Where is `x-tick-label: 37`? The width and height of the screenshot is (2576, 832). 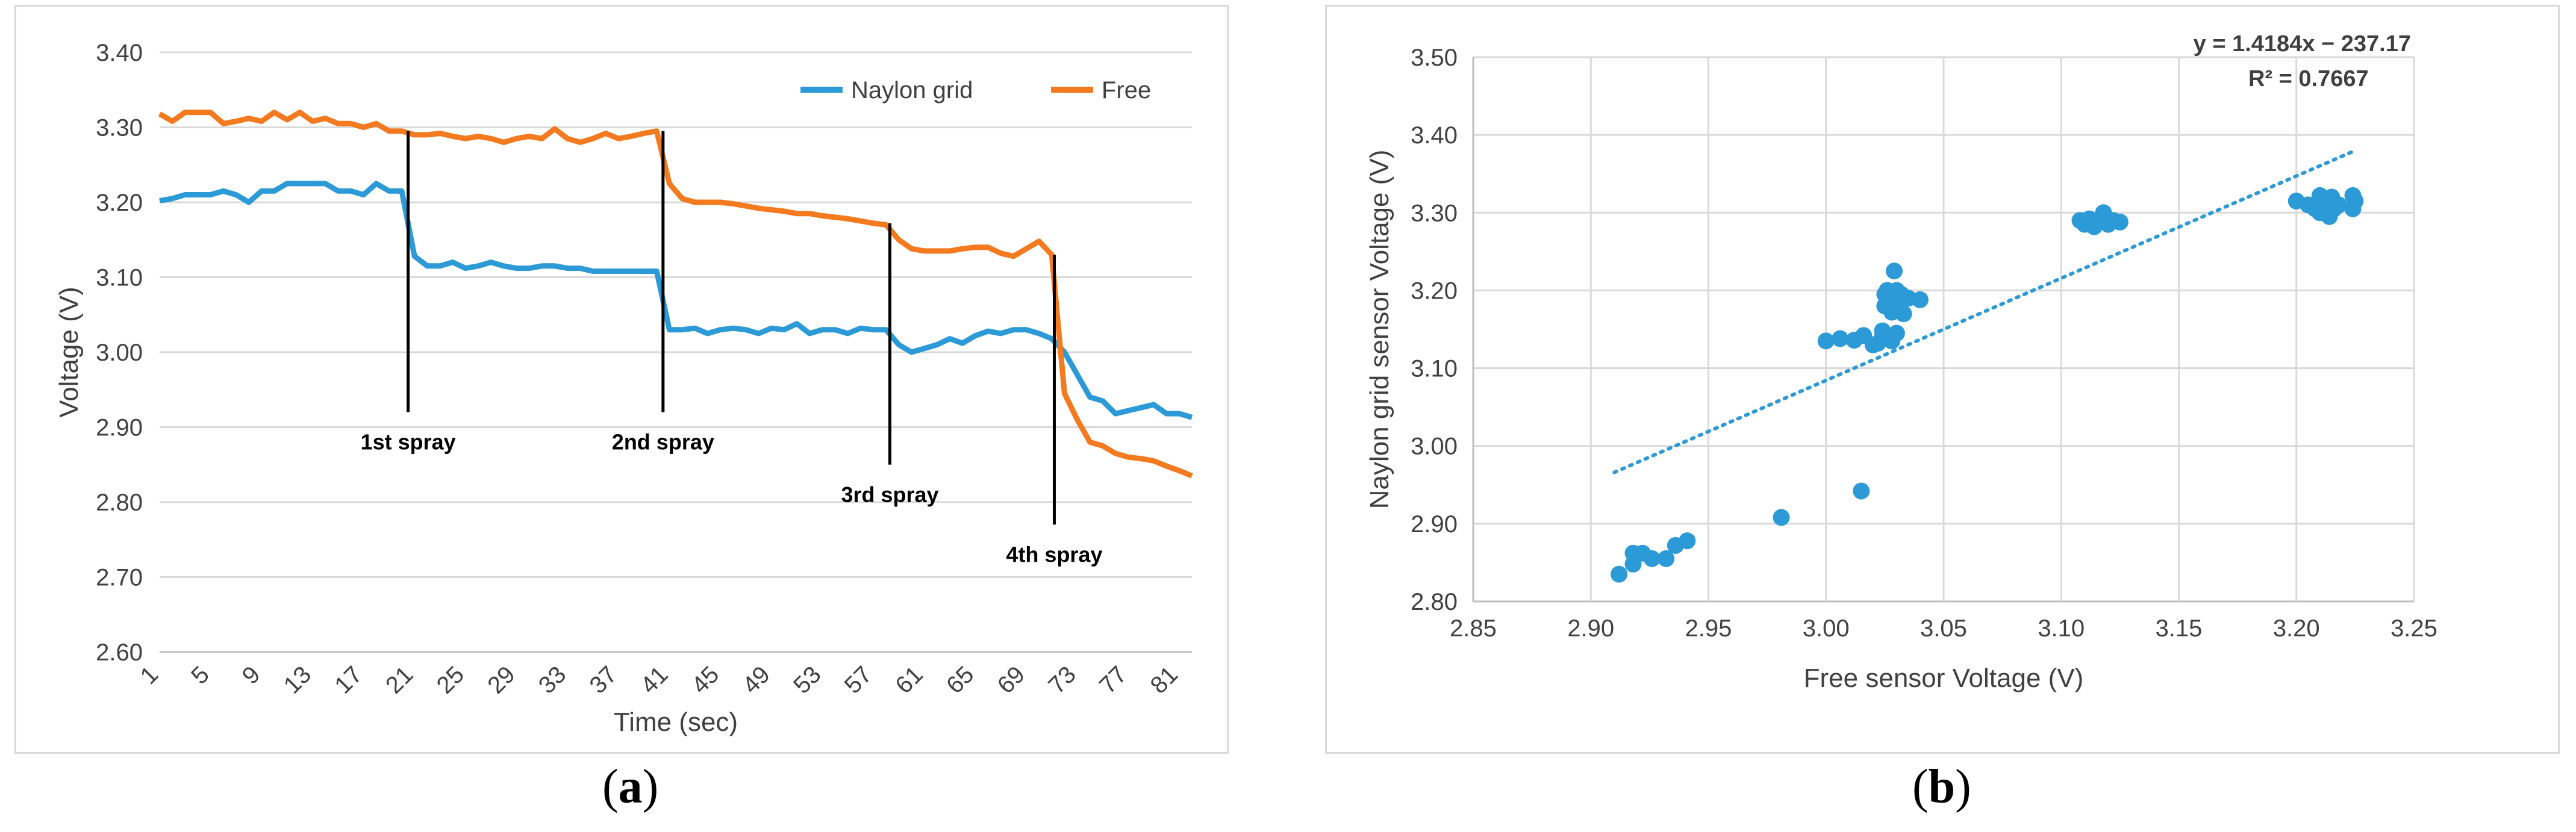 x-tick-label: 37 is located at coordinates (604, 680).